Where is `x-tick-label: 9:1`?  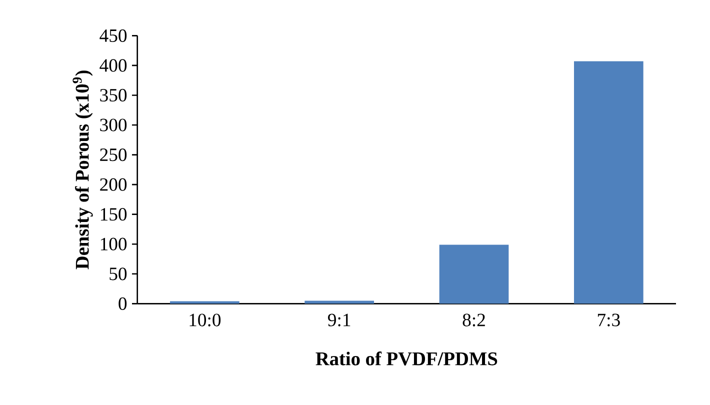
x-tick-label: 9:1 is located at coordinates (339, 320).